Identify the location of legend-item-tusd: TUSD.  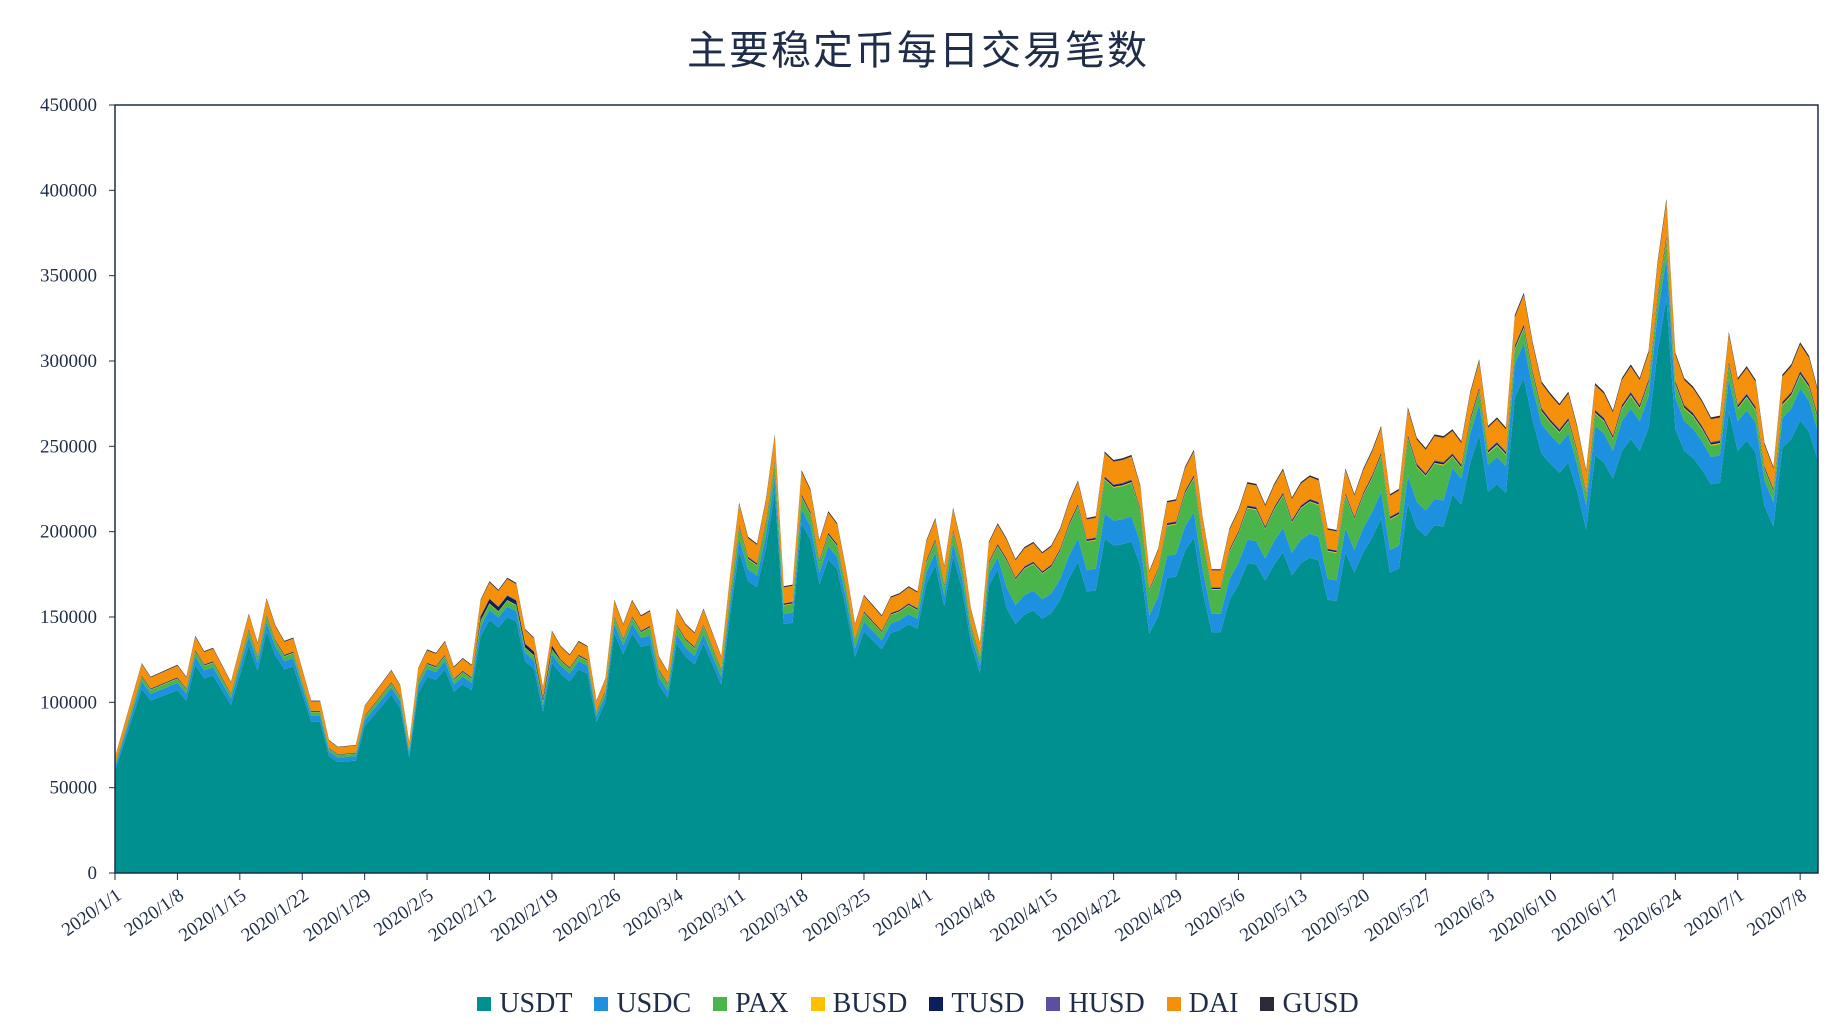
(976, 1004).